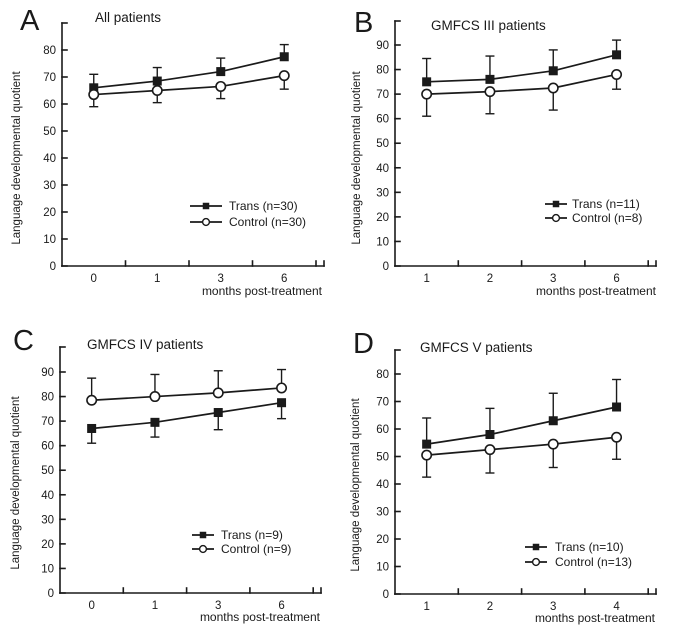  Describe the element at coordinates (593, 562) in the screenshot. I see `legend-label: Control (n=13)` at that location.